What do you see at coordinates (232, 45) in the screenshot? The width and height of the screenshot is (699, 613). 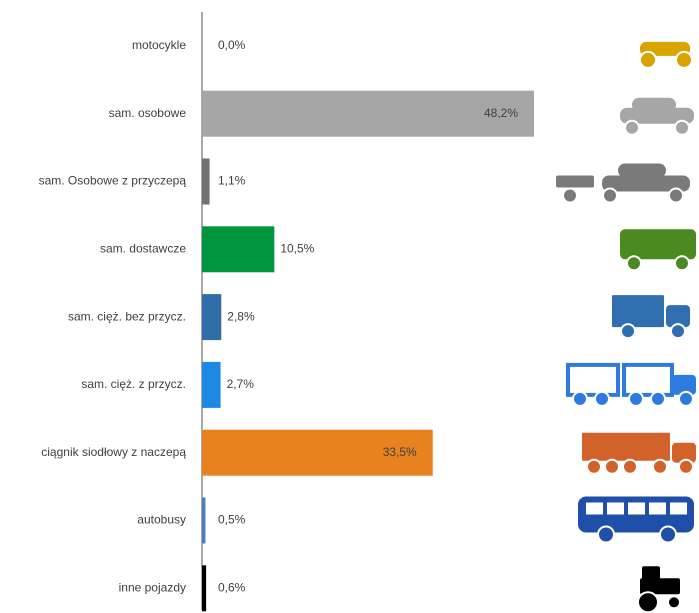 I see `value-label: 0,0%` at bounding box center [232, 45].